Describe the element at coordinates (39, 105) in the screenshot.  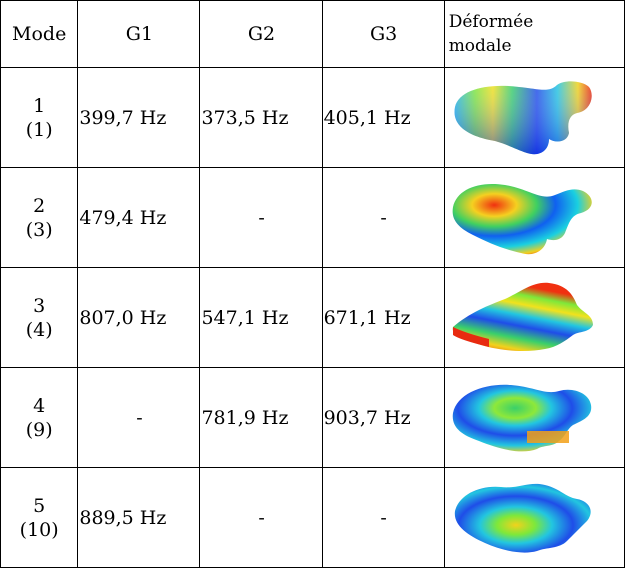
I see `mode-number: 1` at that location.